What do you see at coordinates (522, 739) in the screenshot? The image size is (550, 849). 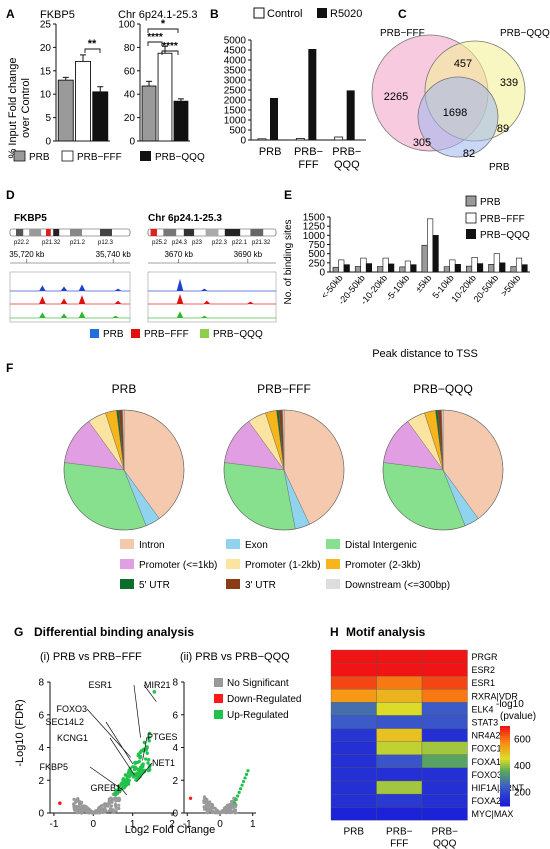 I see `colorbar-tick-label: 600` at bounding box center [522, 739].